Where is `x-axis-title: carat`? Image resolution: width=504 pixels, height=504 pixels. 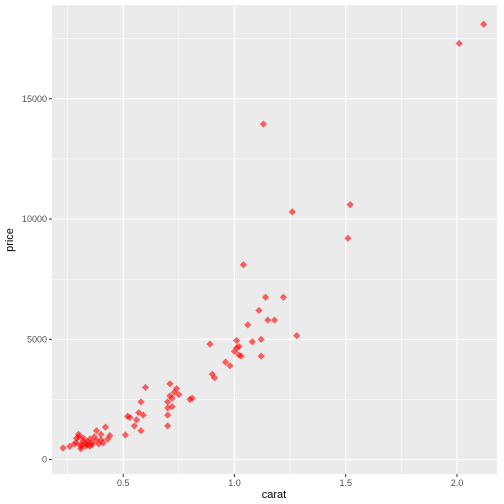 x-axis-title: carat is located at coordinates (274, 495).